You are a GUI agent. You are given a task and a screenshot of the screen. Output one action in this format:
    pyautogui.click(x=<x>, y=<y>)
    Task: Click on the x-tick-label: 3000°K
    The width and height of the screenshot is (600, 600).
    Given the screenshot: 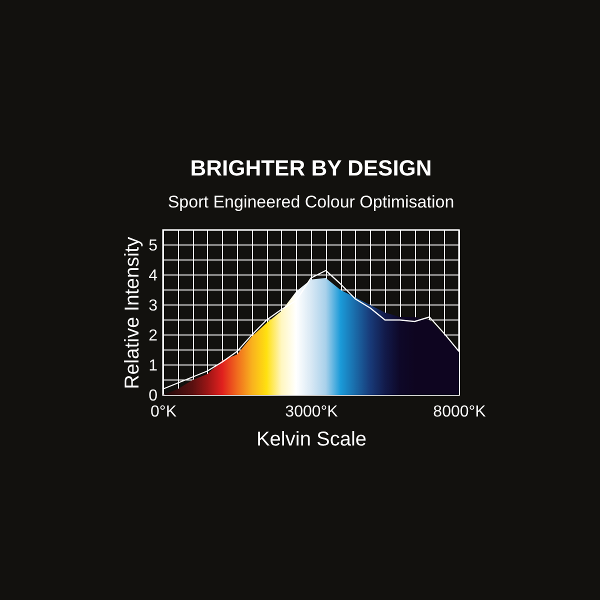 What is the action you would take?
    pyautogui.click(x=311, y=412)
    